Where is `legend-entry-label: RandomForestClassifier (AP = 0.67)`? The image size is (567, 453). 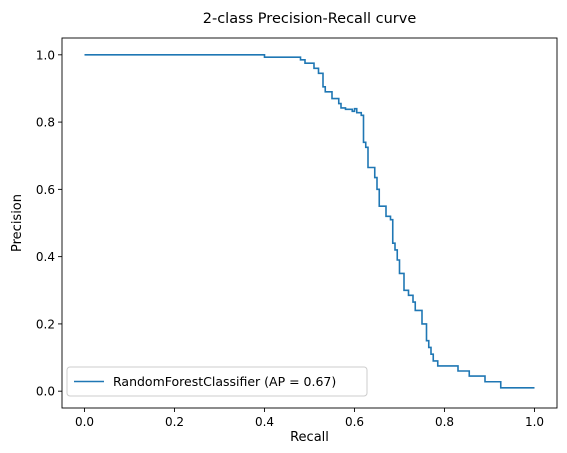 legend-entry-label: RandomForestClassifier (AP = 0.67) is located at coordinates (224, 381).